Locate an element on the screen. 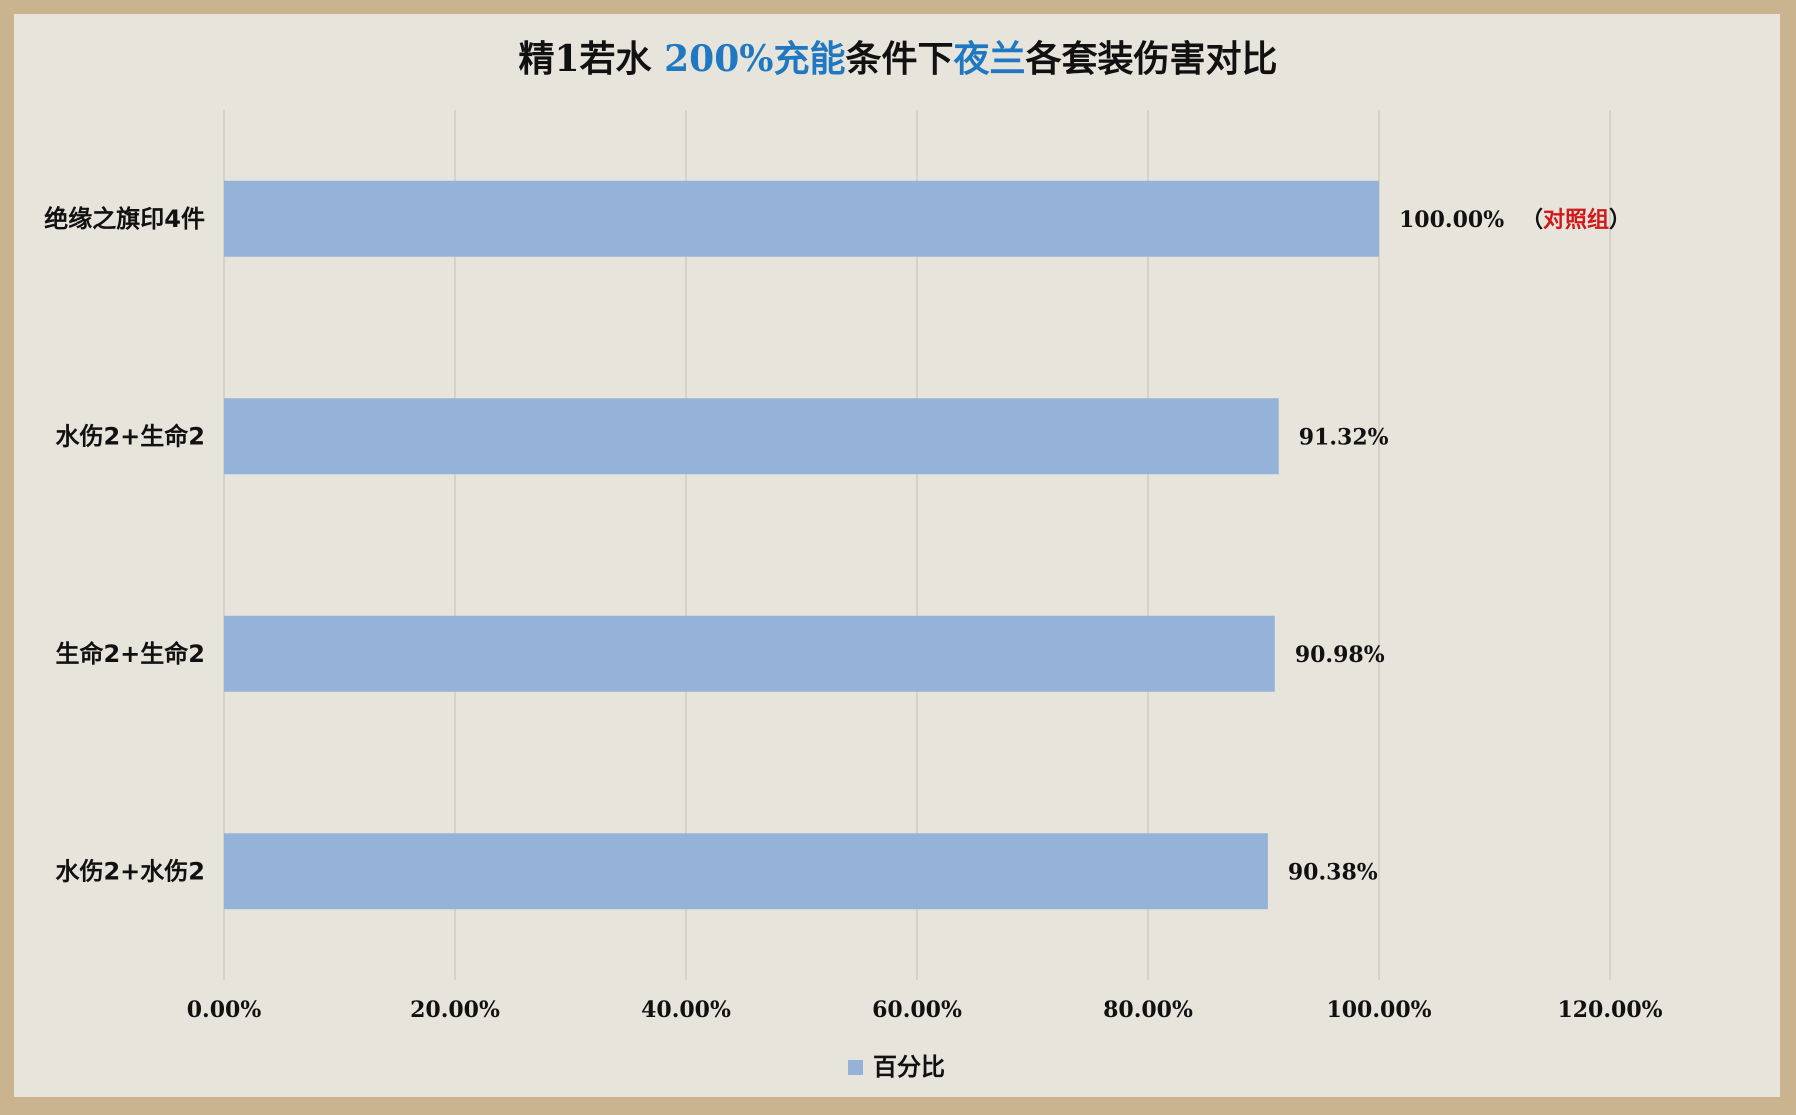  chart-title: 精1若水 200%充能条件下夜兰各套装伤害对比 is located at coordinates (898, 56).